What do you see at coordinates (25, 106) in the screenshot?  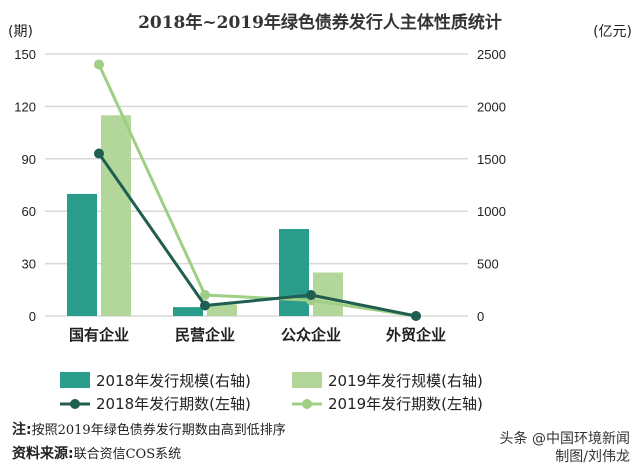 I see `left-tick-label: 120` at bounding box center [25, 106].